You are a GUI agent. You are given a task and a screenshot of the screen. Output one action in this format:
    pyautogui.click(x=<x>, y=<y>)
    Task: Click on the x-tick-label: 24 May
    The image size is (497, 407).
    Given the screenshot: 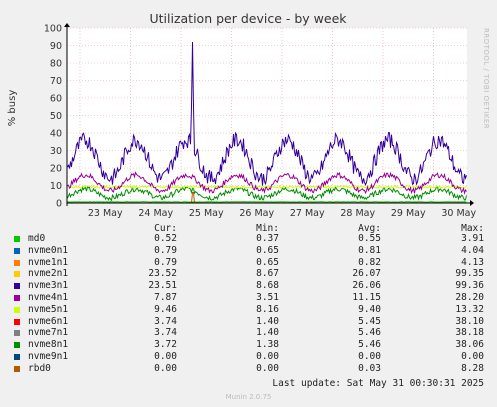 What is the action you would take?
    pyautogui.click(x=155, y=213)
    